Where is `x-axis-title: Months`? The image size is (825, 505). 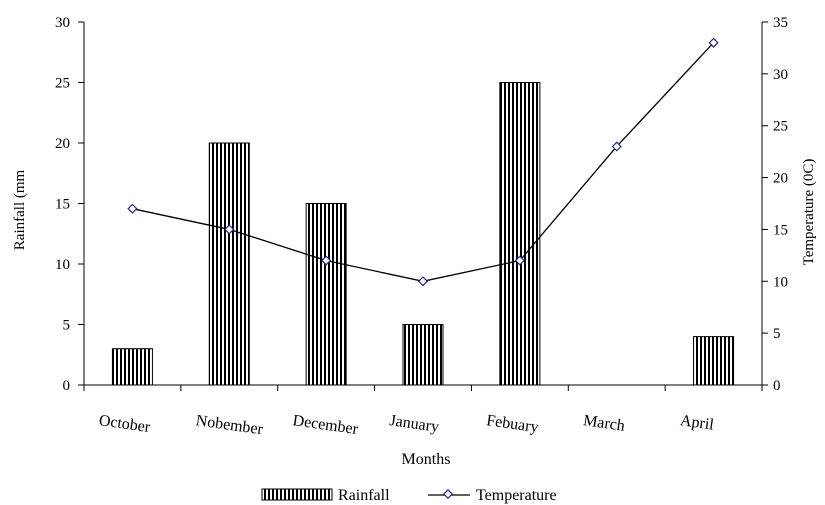
x-axis-title: Months is located at coordinates (426, 459).